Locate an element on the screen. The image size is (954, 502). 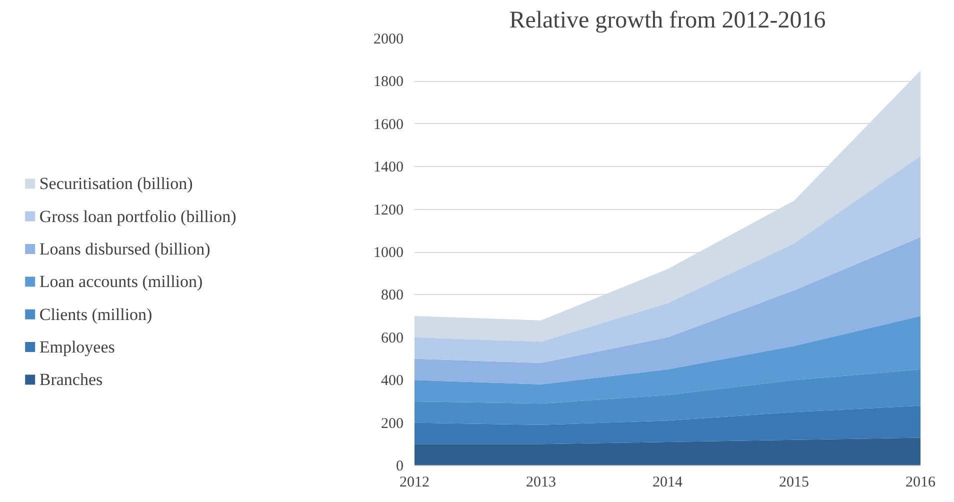
y-tick-label: 1200 is located at coordinates (389, 210).